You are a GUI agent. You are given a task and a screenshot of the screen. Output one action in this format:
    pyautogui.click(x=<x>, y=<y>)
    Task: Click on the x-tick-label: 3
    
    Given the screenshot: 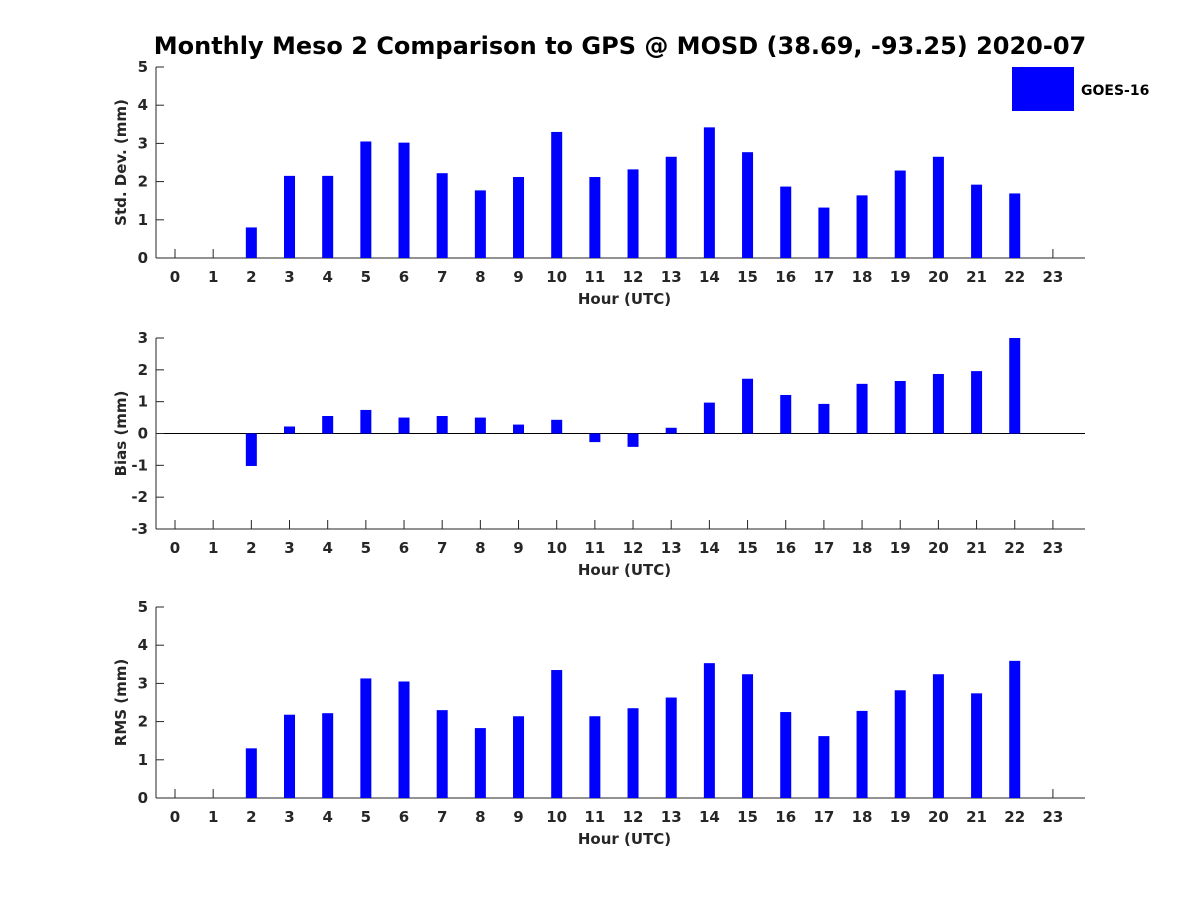 What is the action you would take?
    pyautogui.click(x=289, y=277)
    